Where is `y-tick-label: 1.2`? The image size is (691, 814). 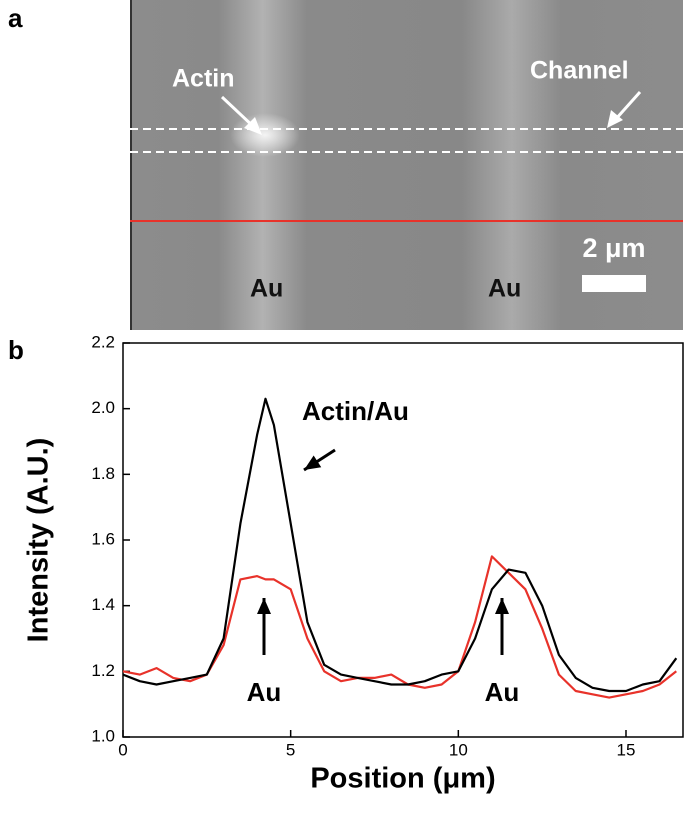 y-tick-label: 1.2 is located at coordinates (103, 670).